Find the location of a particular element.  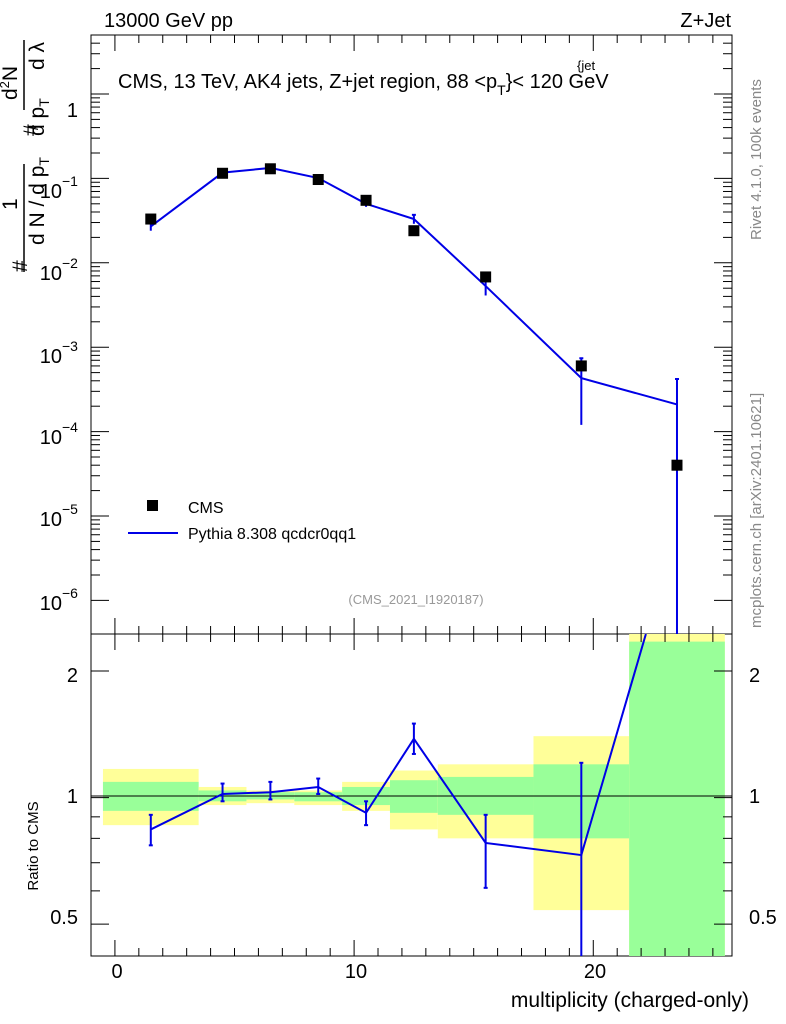

ylabel-dn-dpt: d N / d pT is located at coordinates (39, 201).